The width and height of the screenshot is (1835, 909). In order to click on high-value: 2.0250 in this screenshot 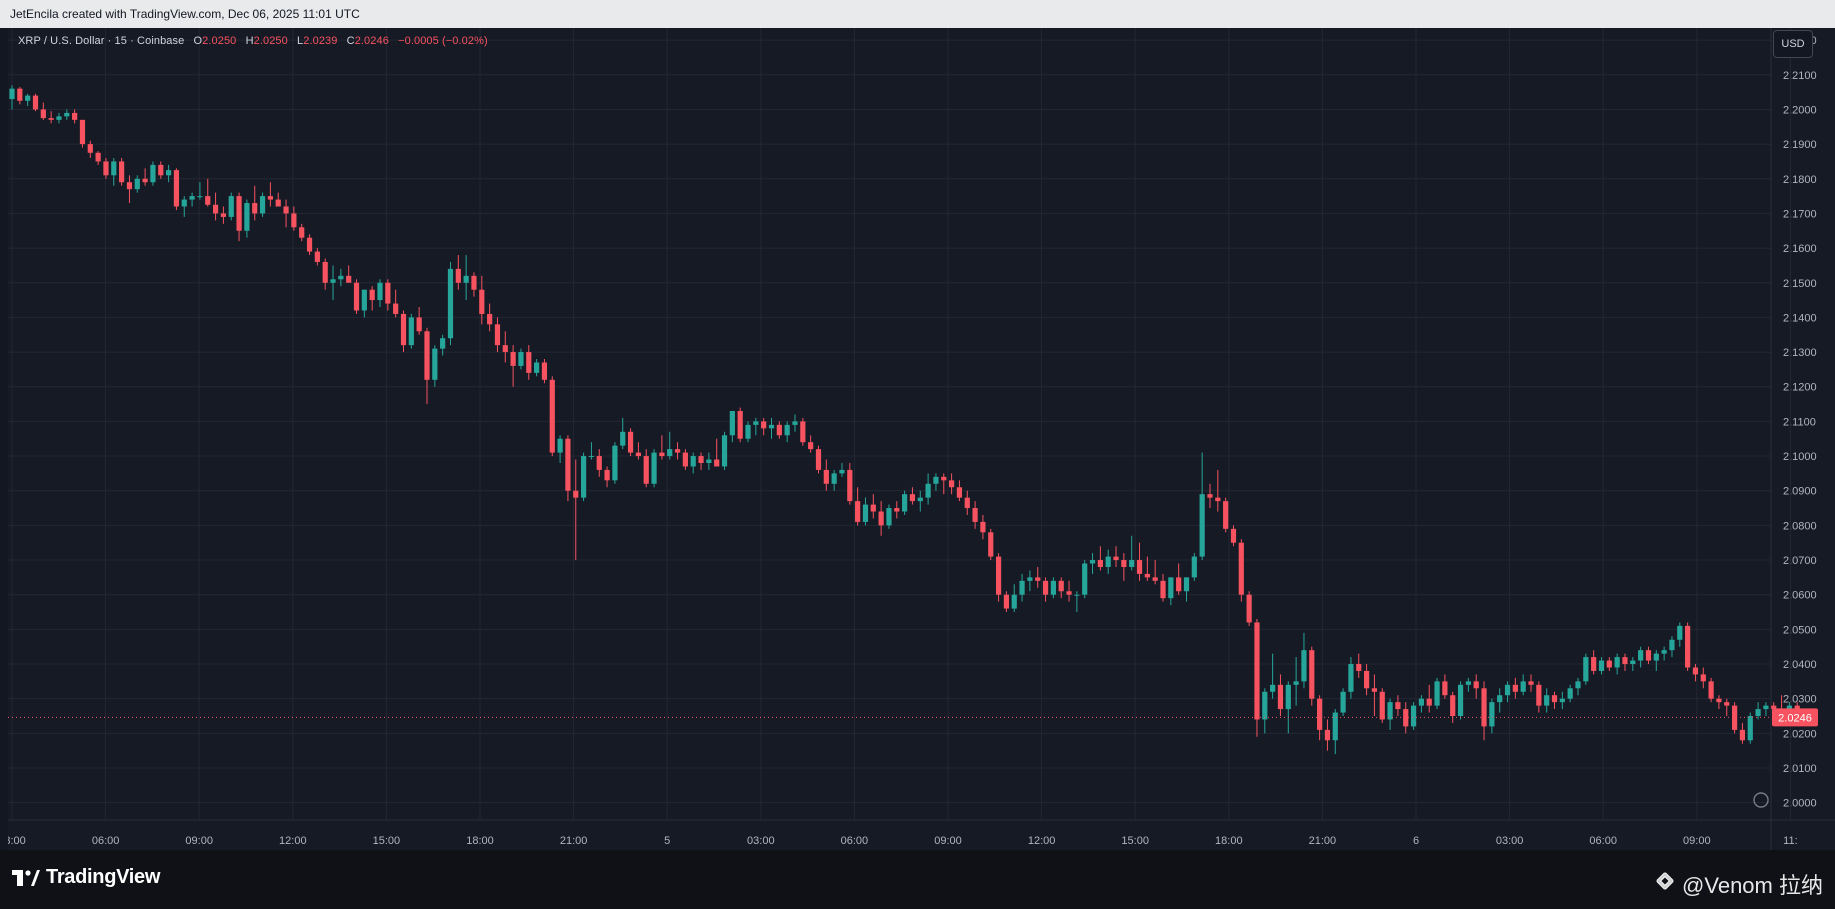, I will do `click(270, 41)`.